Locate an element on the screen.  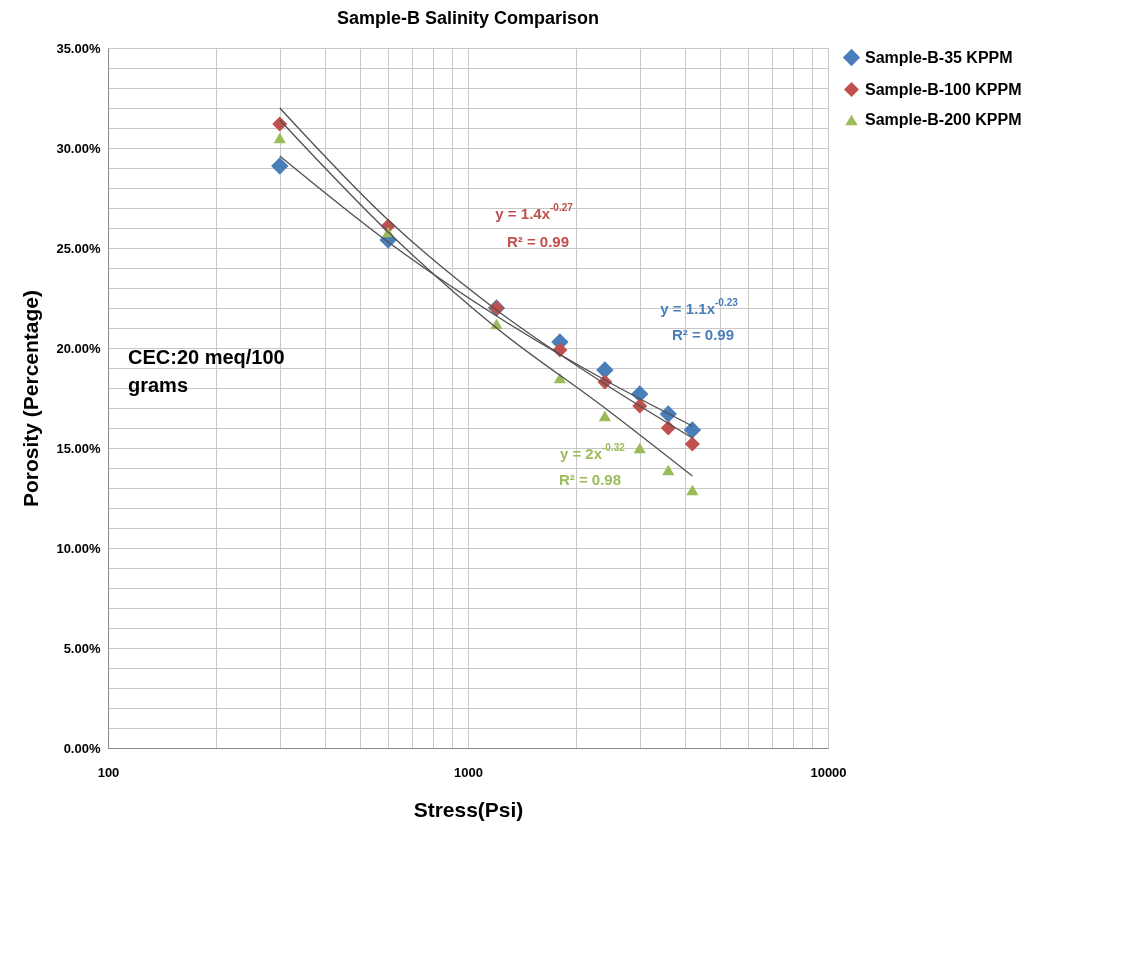
y-axis-title: Porosity (Percentage) is located at coordinates (31, 398).